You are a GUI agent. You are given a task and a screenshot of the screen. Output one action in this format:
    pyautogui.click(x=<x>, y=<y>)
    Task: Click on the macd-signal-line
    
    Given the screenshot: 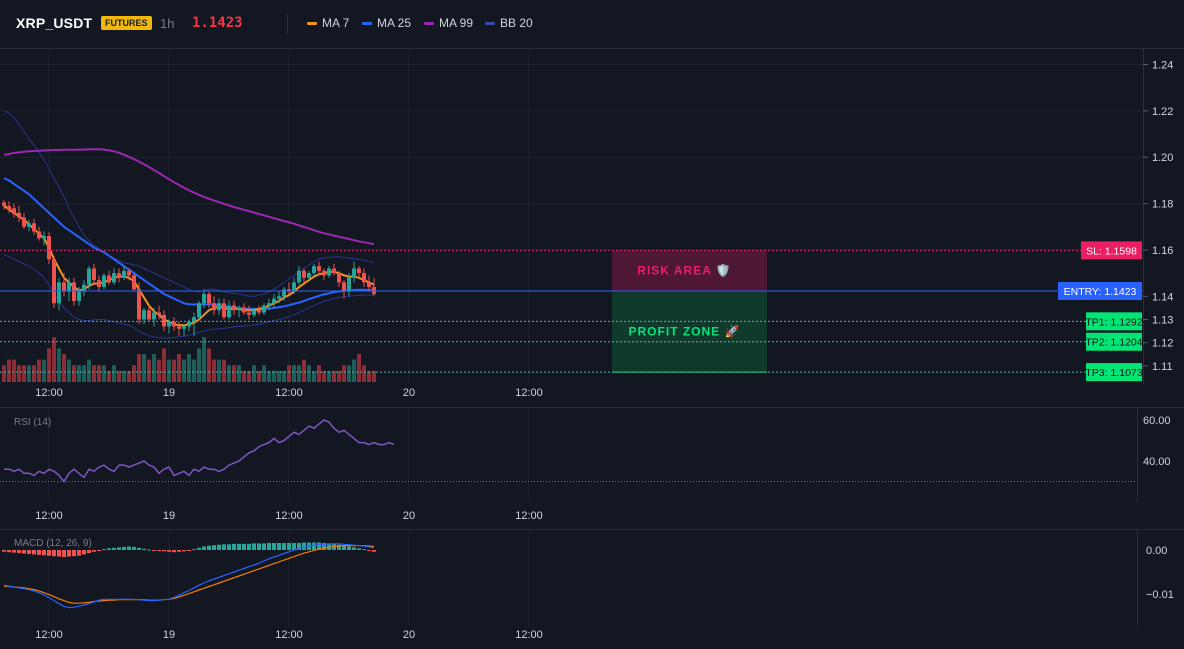 What is the action you would take?
    pyautogui.click(x=189, y=574)
    